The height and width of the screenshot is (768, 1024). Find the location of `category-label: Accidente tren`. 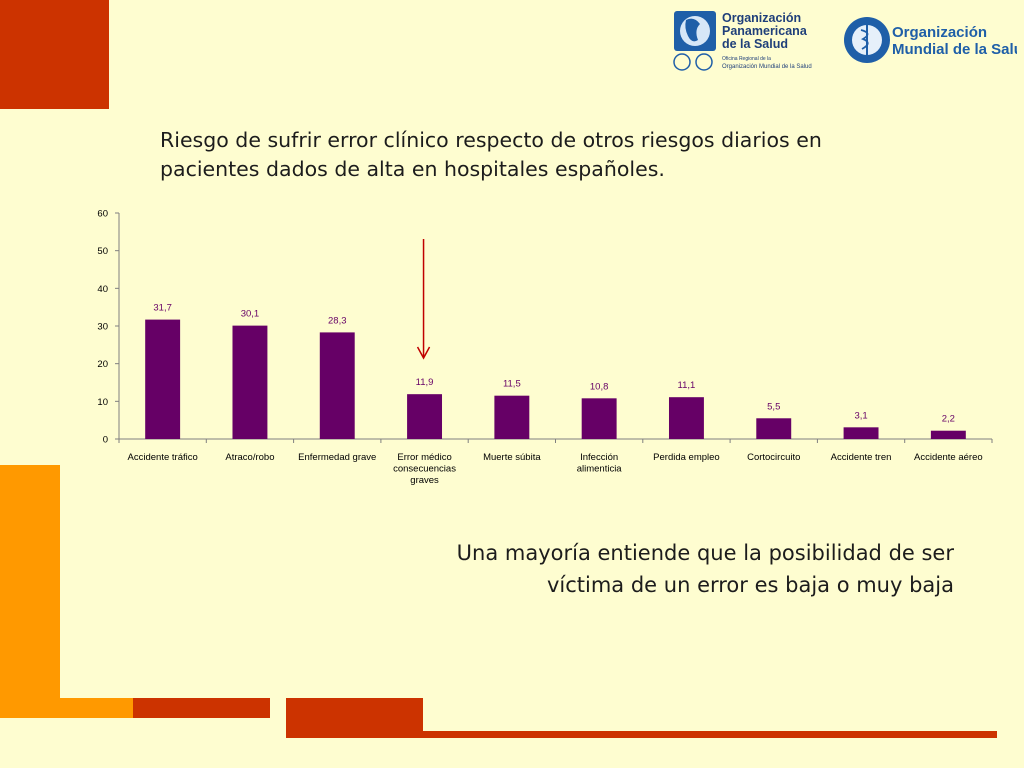

category-label: Accidente tren is located at coordinates (861, 457).